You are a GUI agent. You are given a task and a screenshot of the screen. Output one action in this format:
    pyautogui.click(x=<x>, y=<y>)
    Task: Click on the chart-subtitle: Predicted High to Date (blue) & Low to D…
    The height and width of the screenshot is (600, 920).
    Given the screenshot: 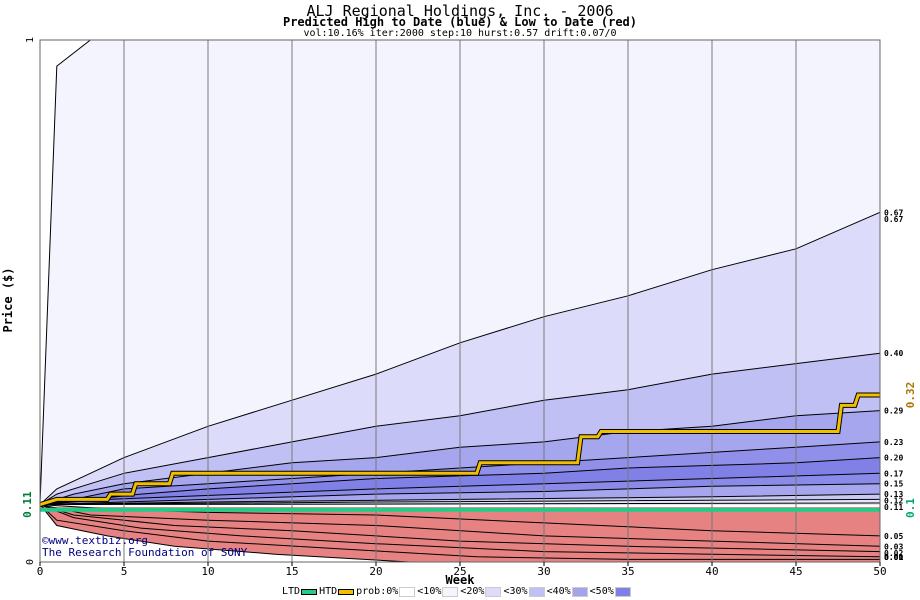 What is the action you would take?
    pyautogui.click(x=459, y=22)
    